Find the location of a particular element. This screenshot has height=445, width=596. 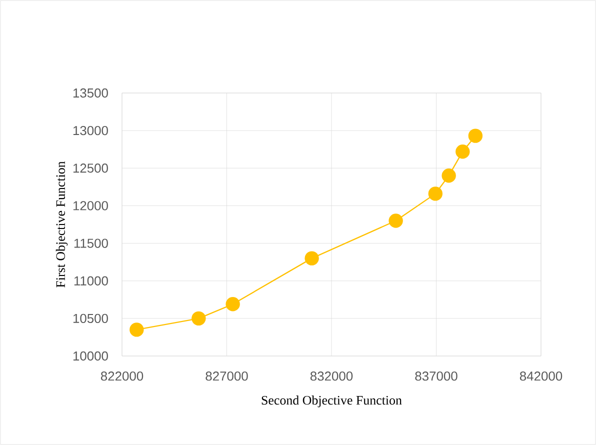

y-tick-label: 10500 is located at coordinates (90, 319).